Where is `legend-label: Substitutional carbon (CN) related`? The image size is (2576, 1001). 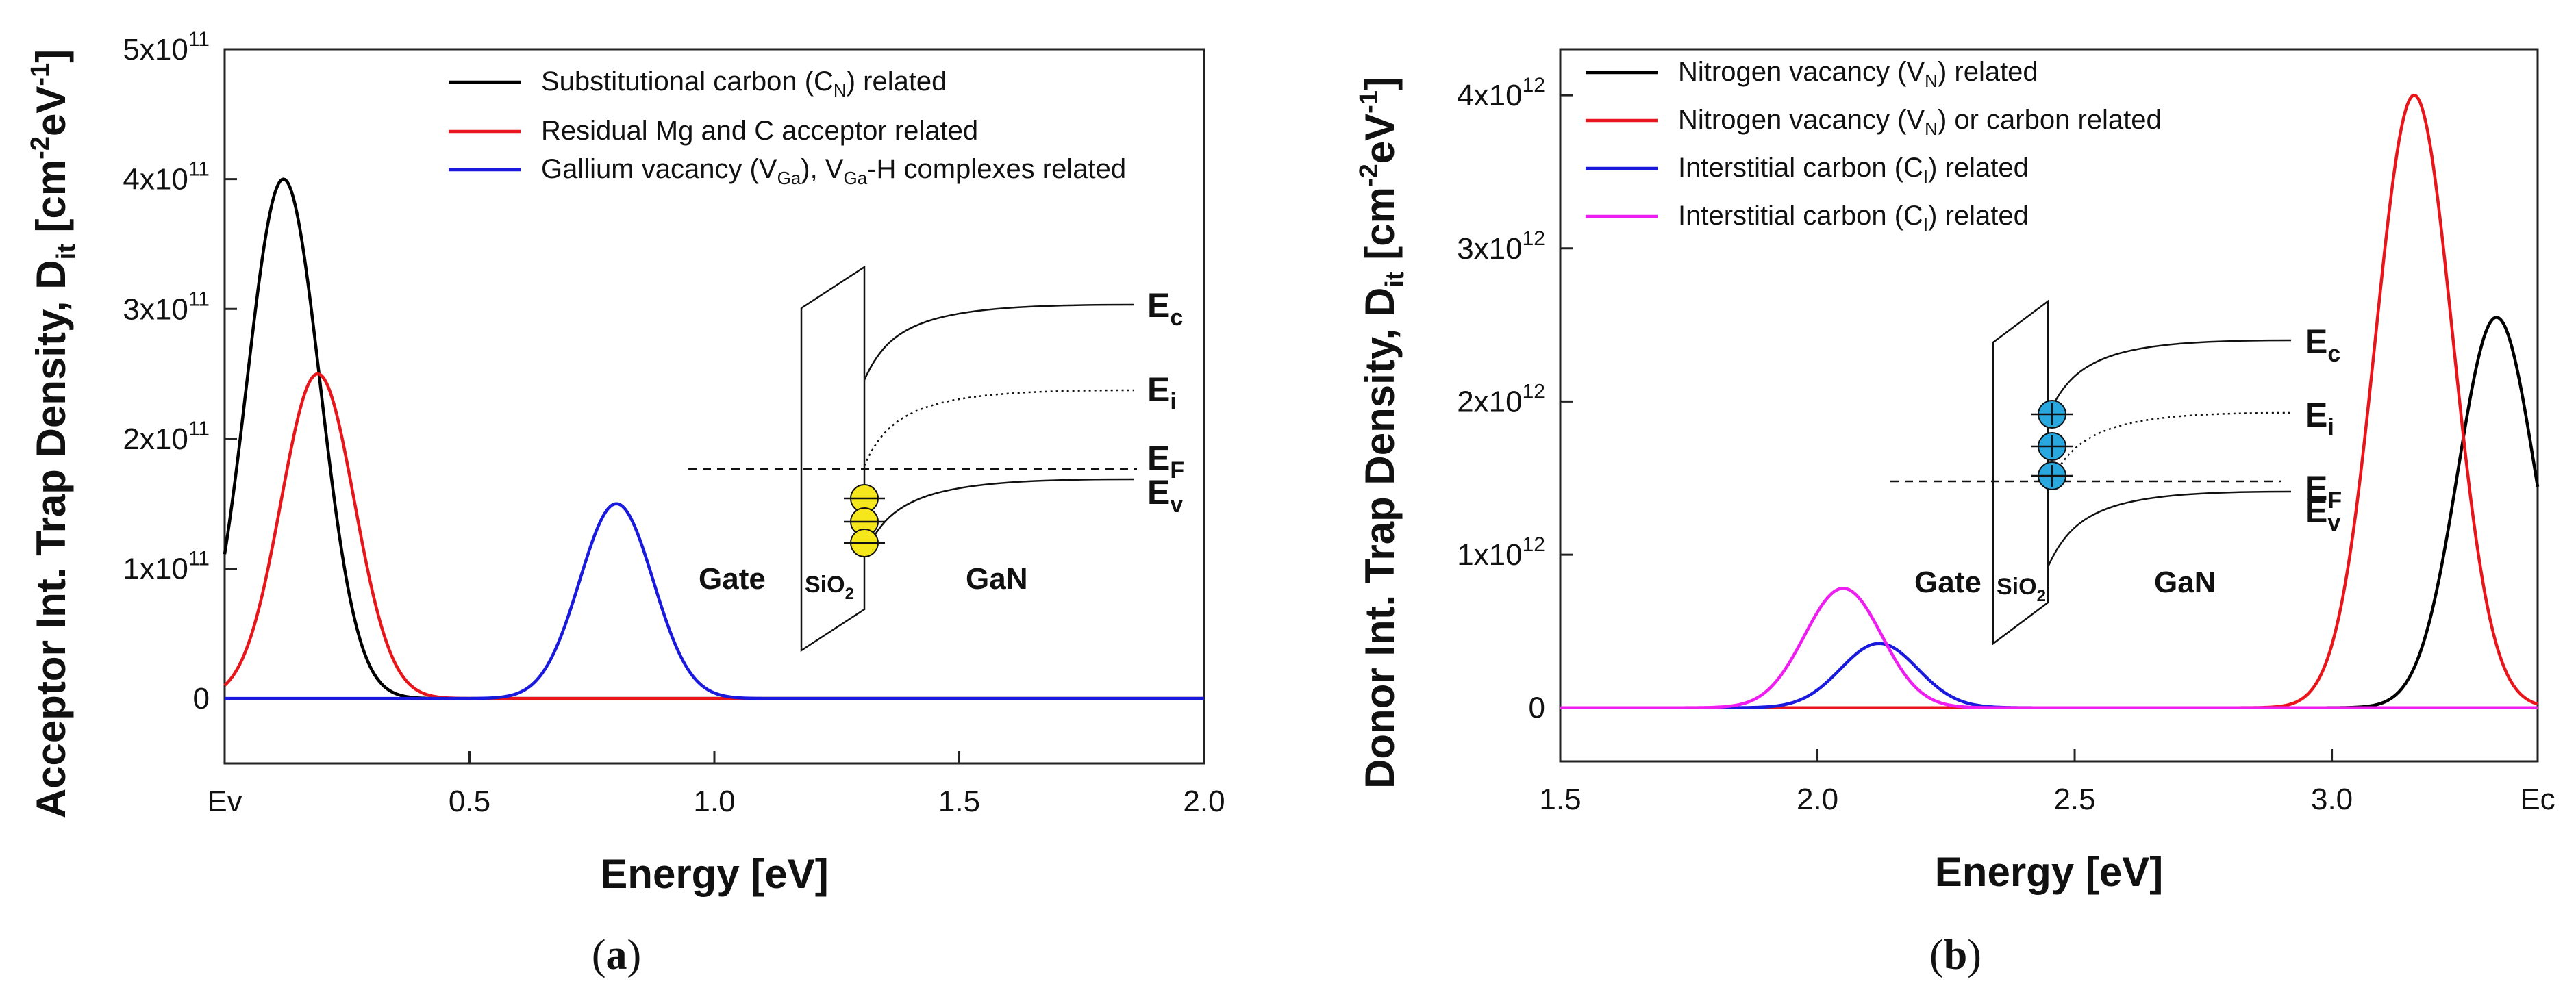
legend-label: Substitutional carbon (CN) related is located at coordinates (744, 83).